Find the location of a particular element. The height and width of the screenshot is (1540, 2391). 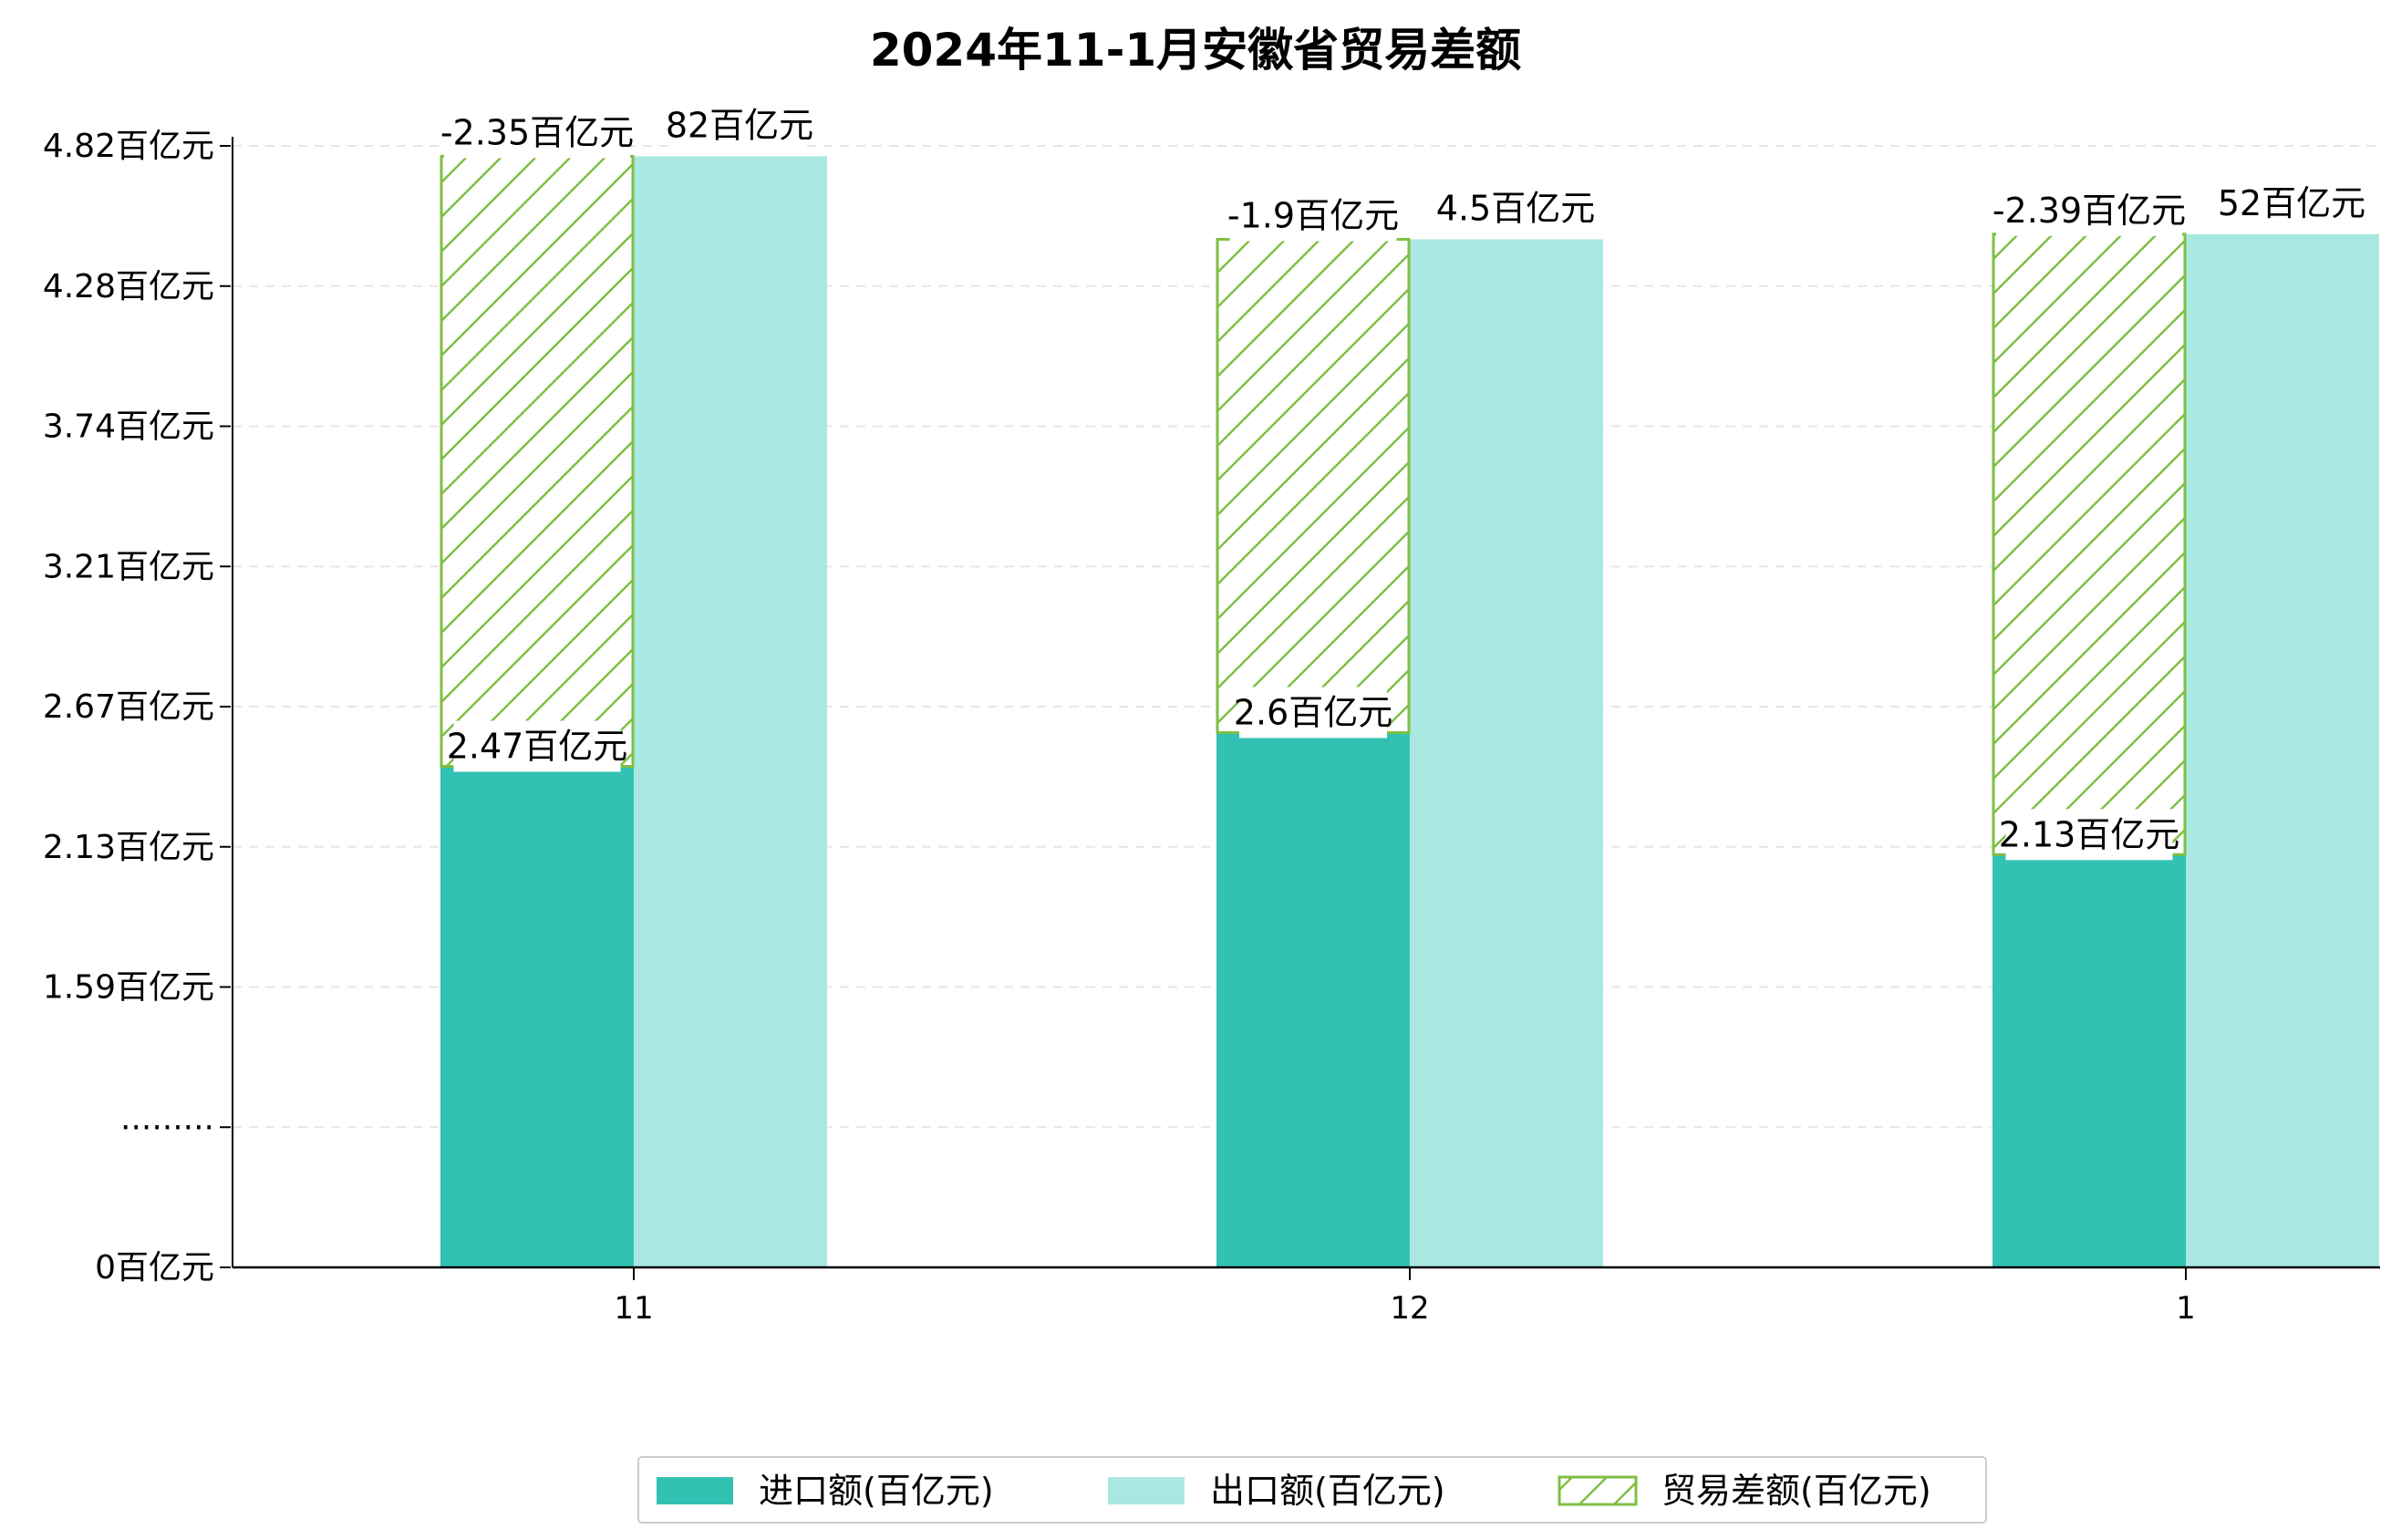

y-tick-label: 1.59百亿元 is located at coordinates (129, 988).